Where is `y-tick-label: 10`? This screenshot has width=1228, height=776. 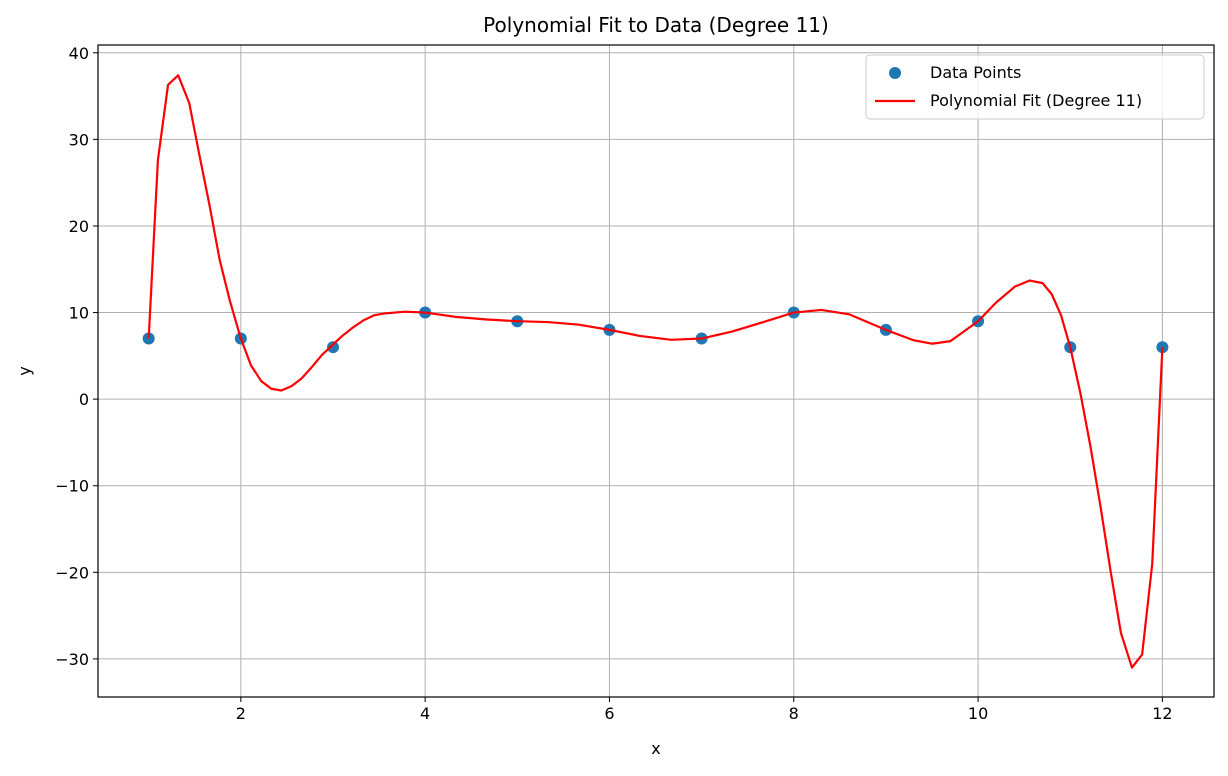
y-tick-label: 10 is located at coordinates (79, 313).